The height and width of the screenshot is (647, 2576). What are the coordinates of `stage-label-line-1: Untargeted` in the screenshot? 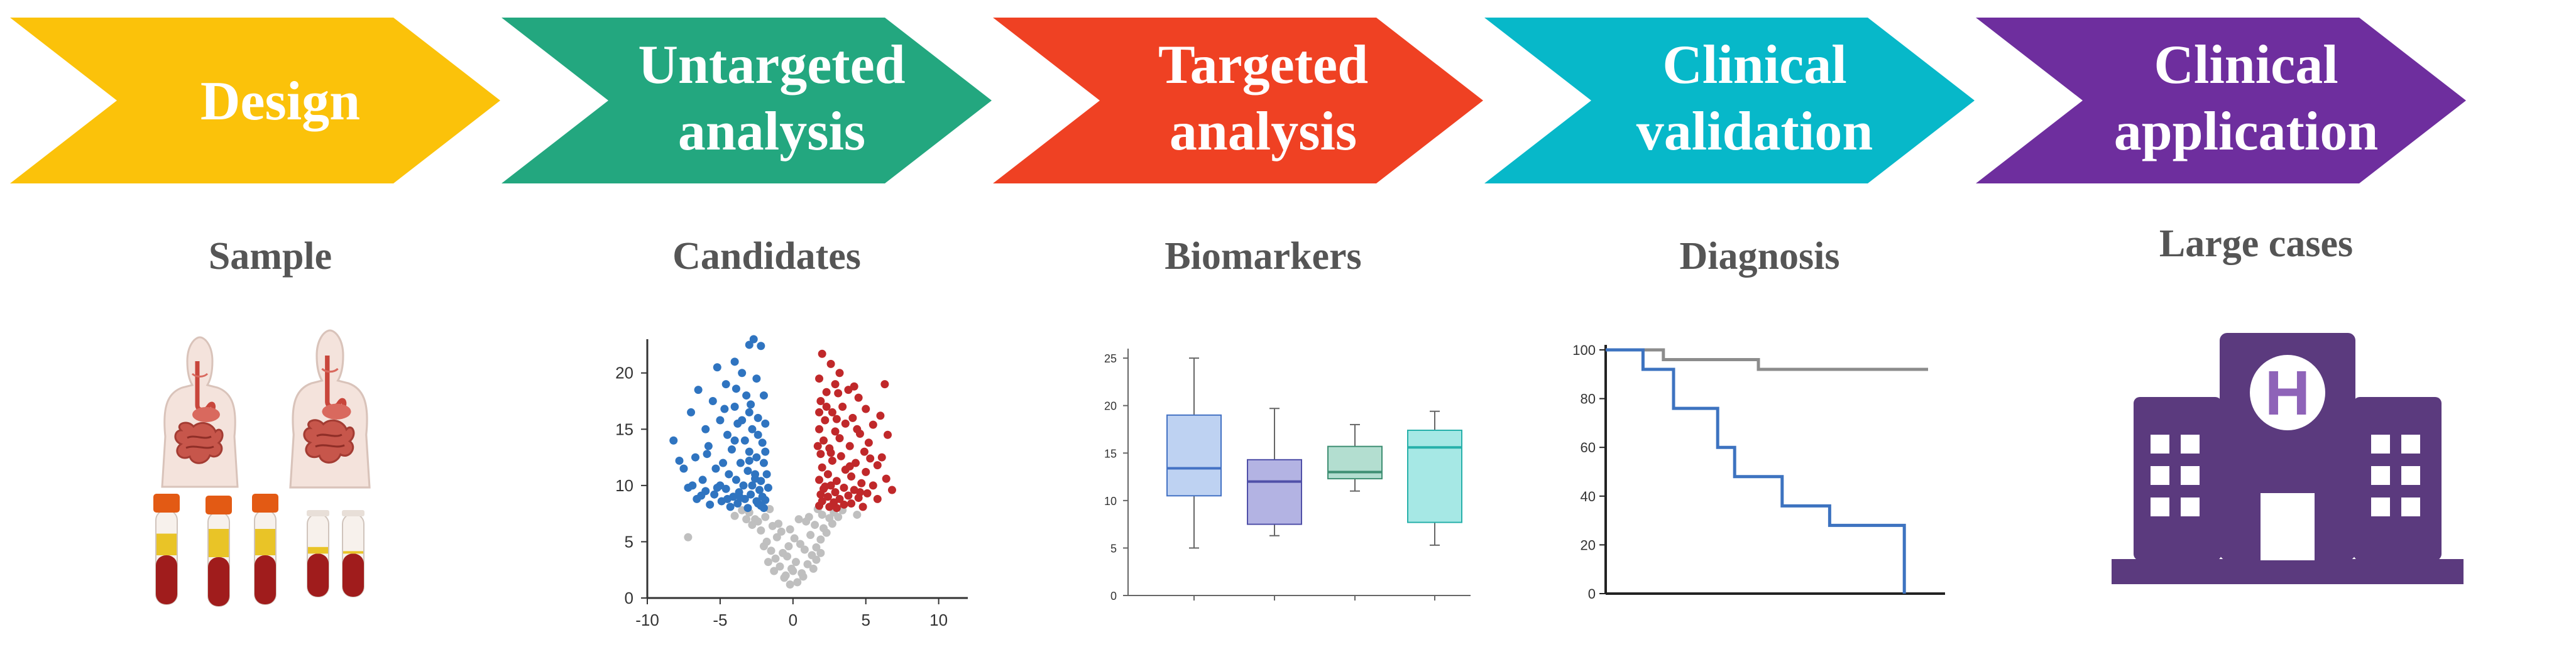 It's located at (771, 65).